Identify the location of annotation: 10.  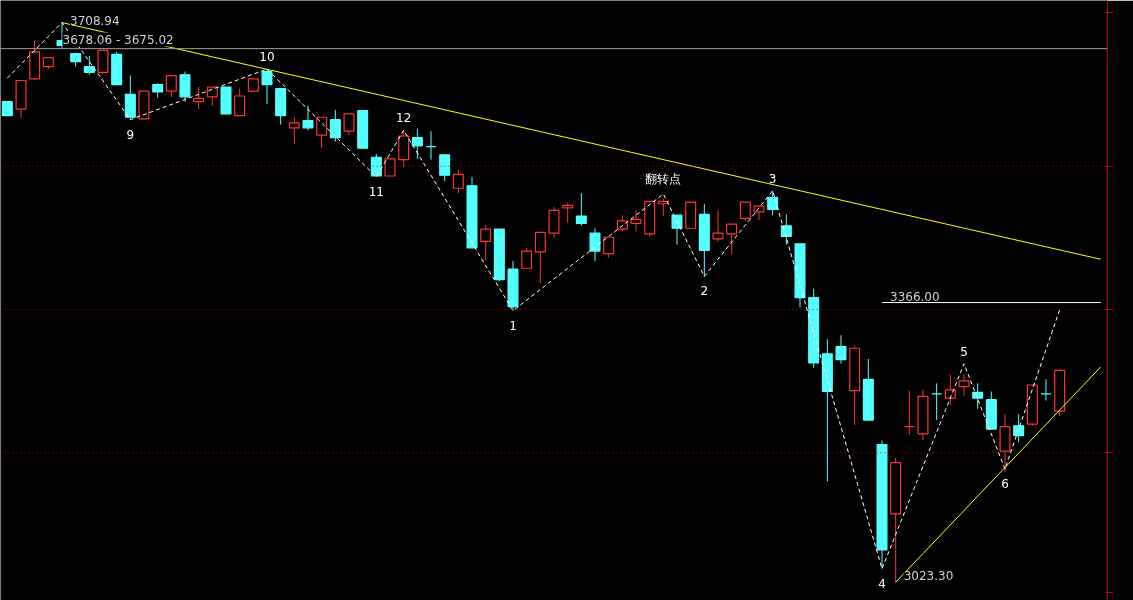
(267, 57).